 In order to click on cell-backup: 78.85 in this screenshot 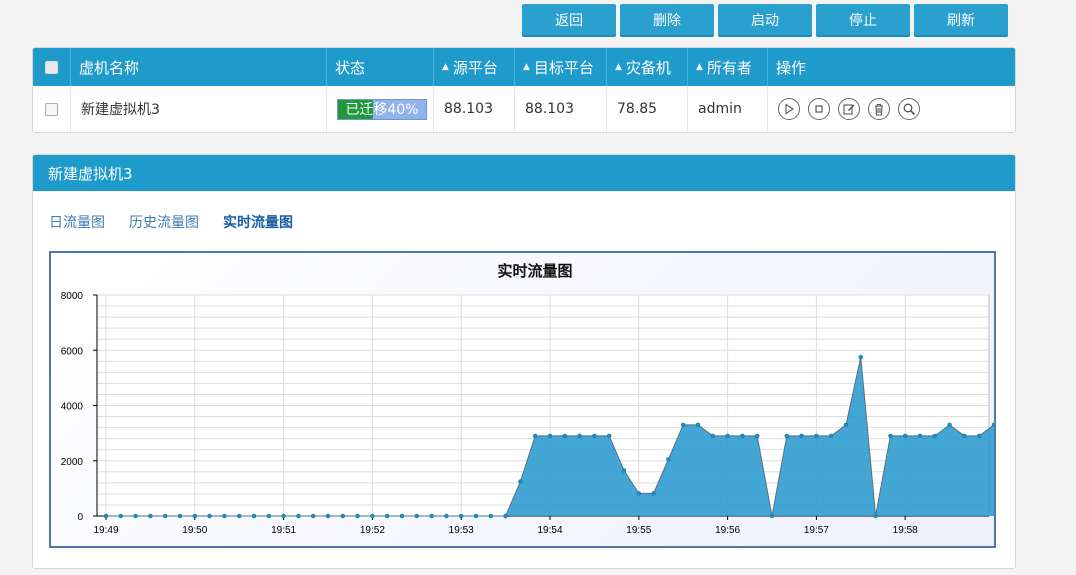, I will do `click(647, 109)`.